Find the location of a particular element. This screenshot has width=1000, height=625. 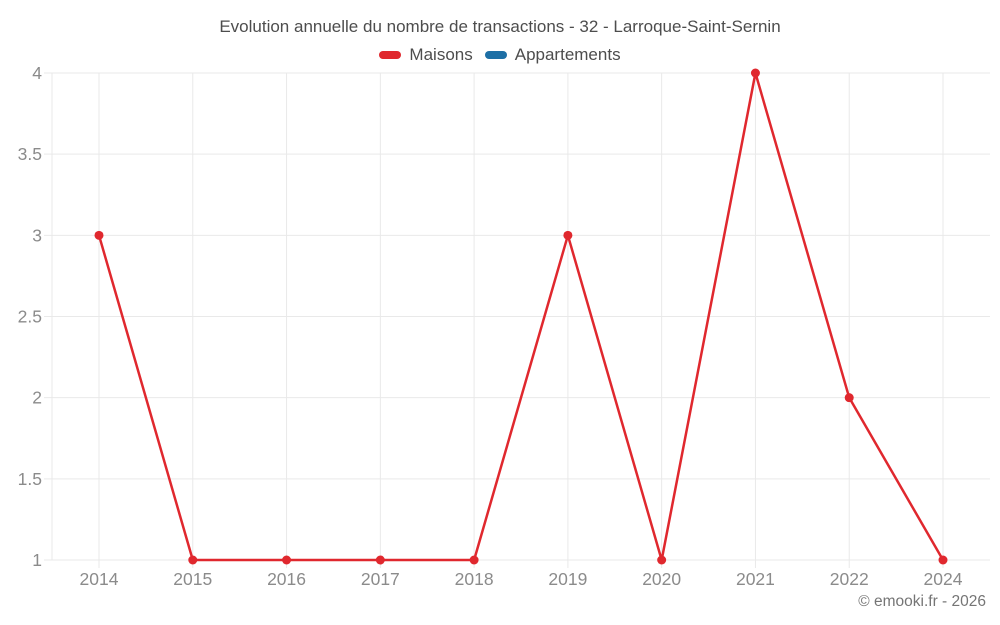

x-axis-tick-label: 2018 is located at coordinates (474, 579).